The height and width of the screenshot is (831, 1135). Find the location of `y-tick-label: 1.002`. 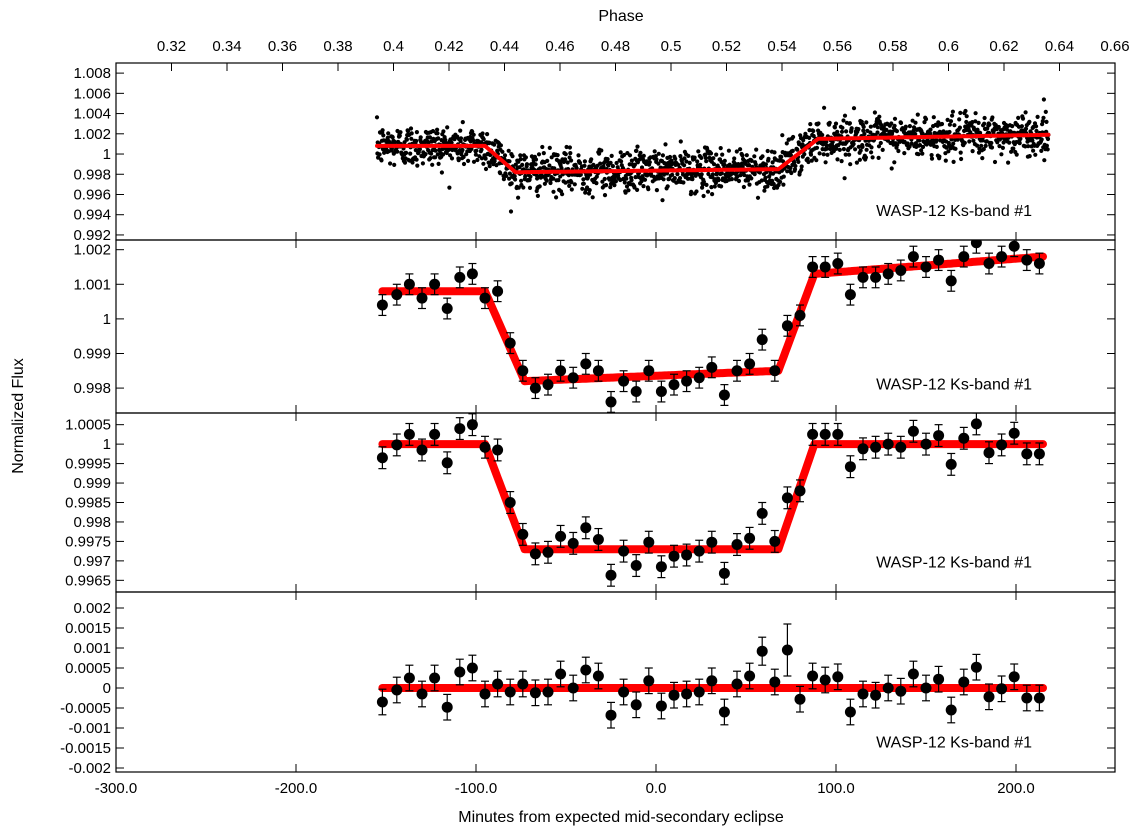

y-tick-label: 1.002 is located at coordinates (92, 250).